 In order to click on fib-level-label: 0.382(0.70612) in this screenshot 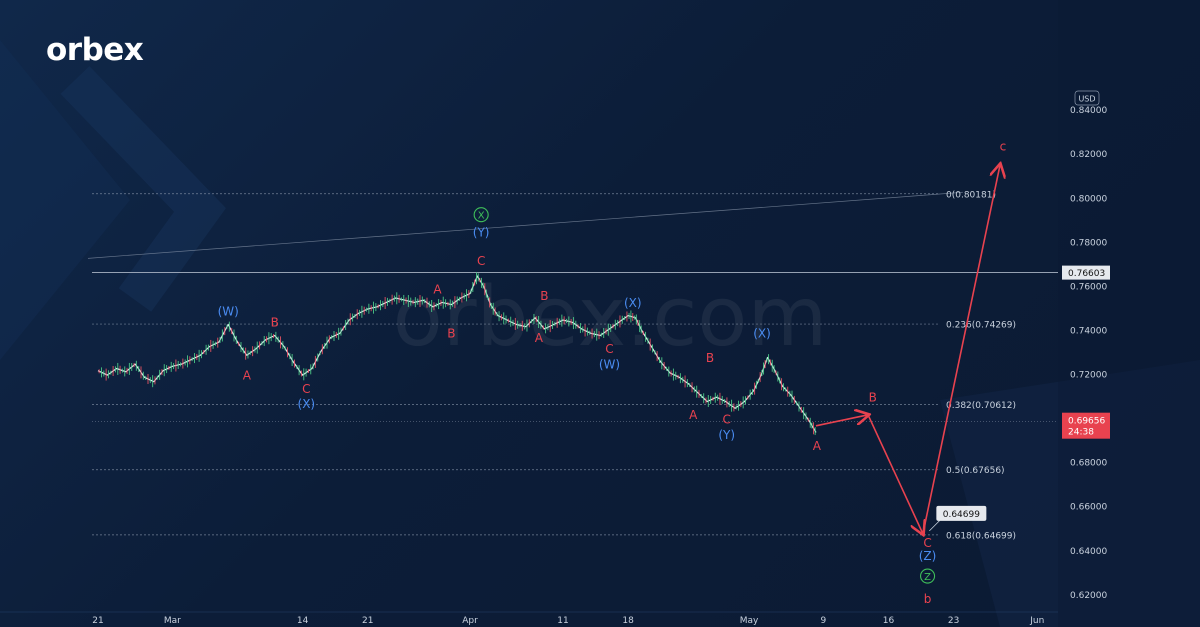, I will do `click(981, 406)`.